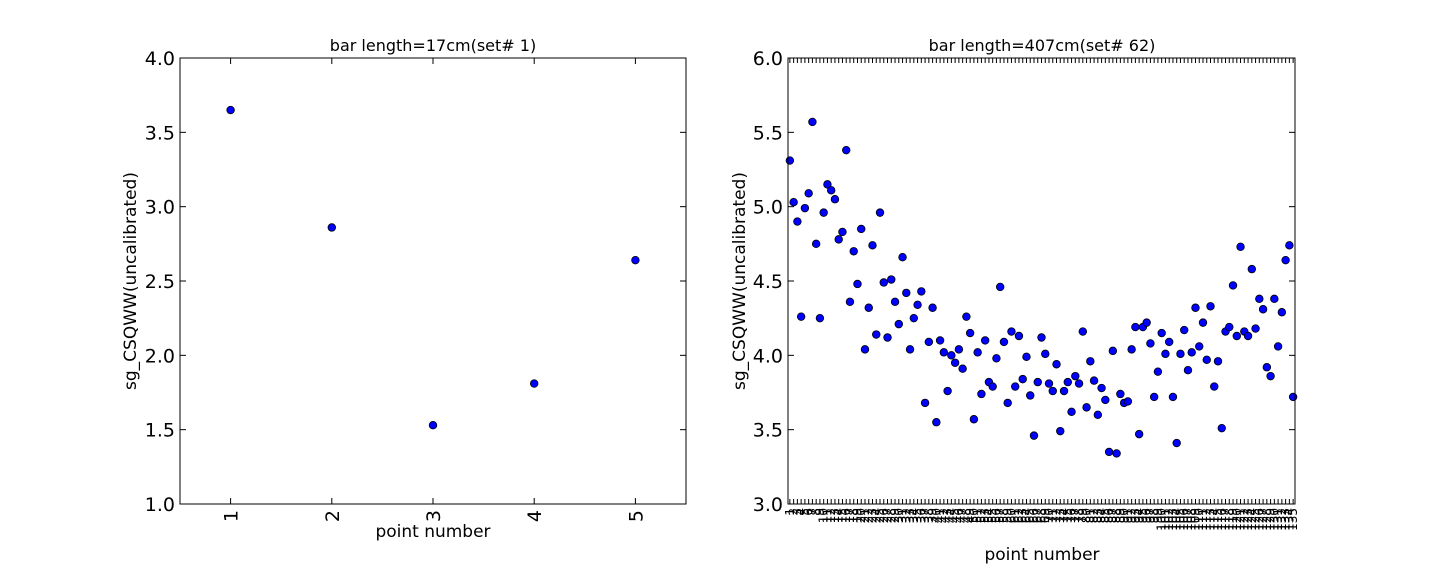 This screenshot has width=1440, height=576. I want to click on right-x-tick-label: 17, so click(850, 515).